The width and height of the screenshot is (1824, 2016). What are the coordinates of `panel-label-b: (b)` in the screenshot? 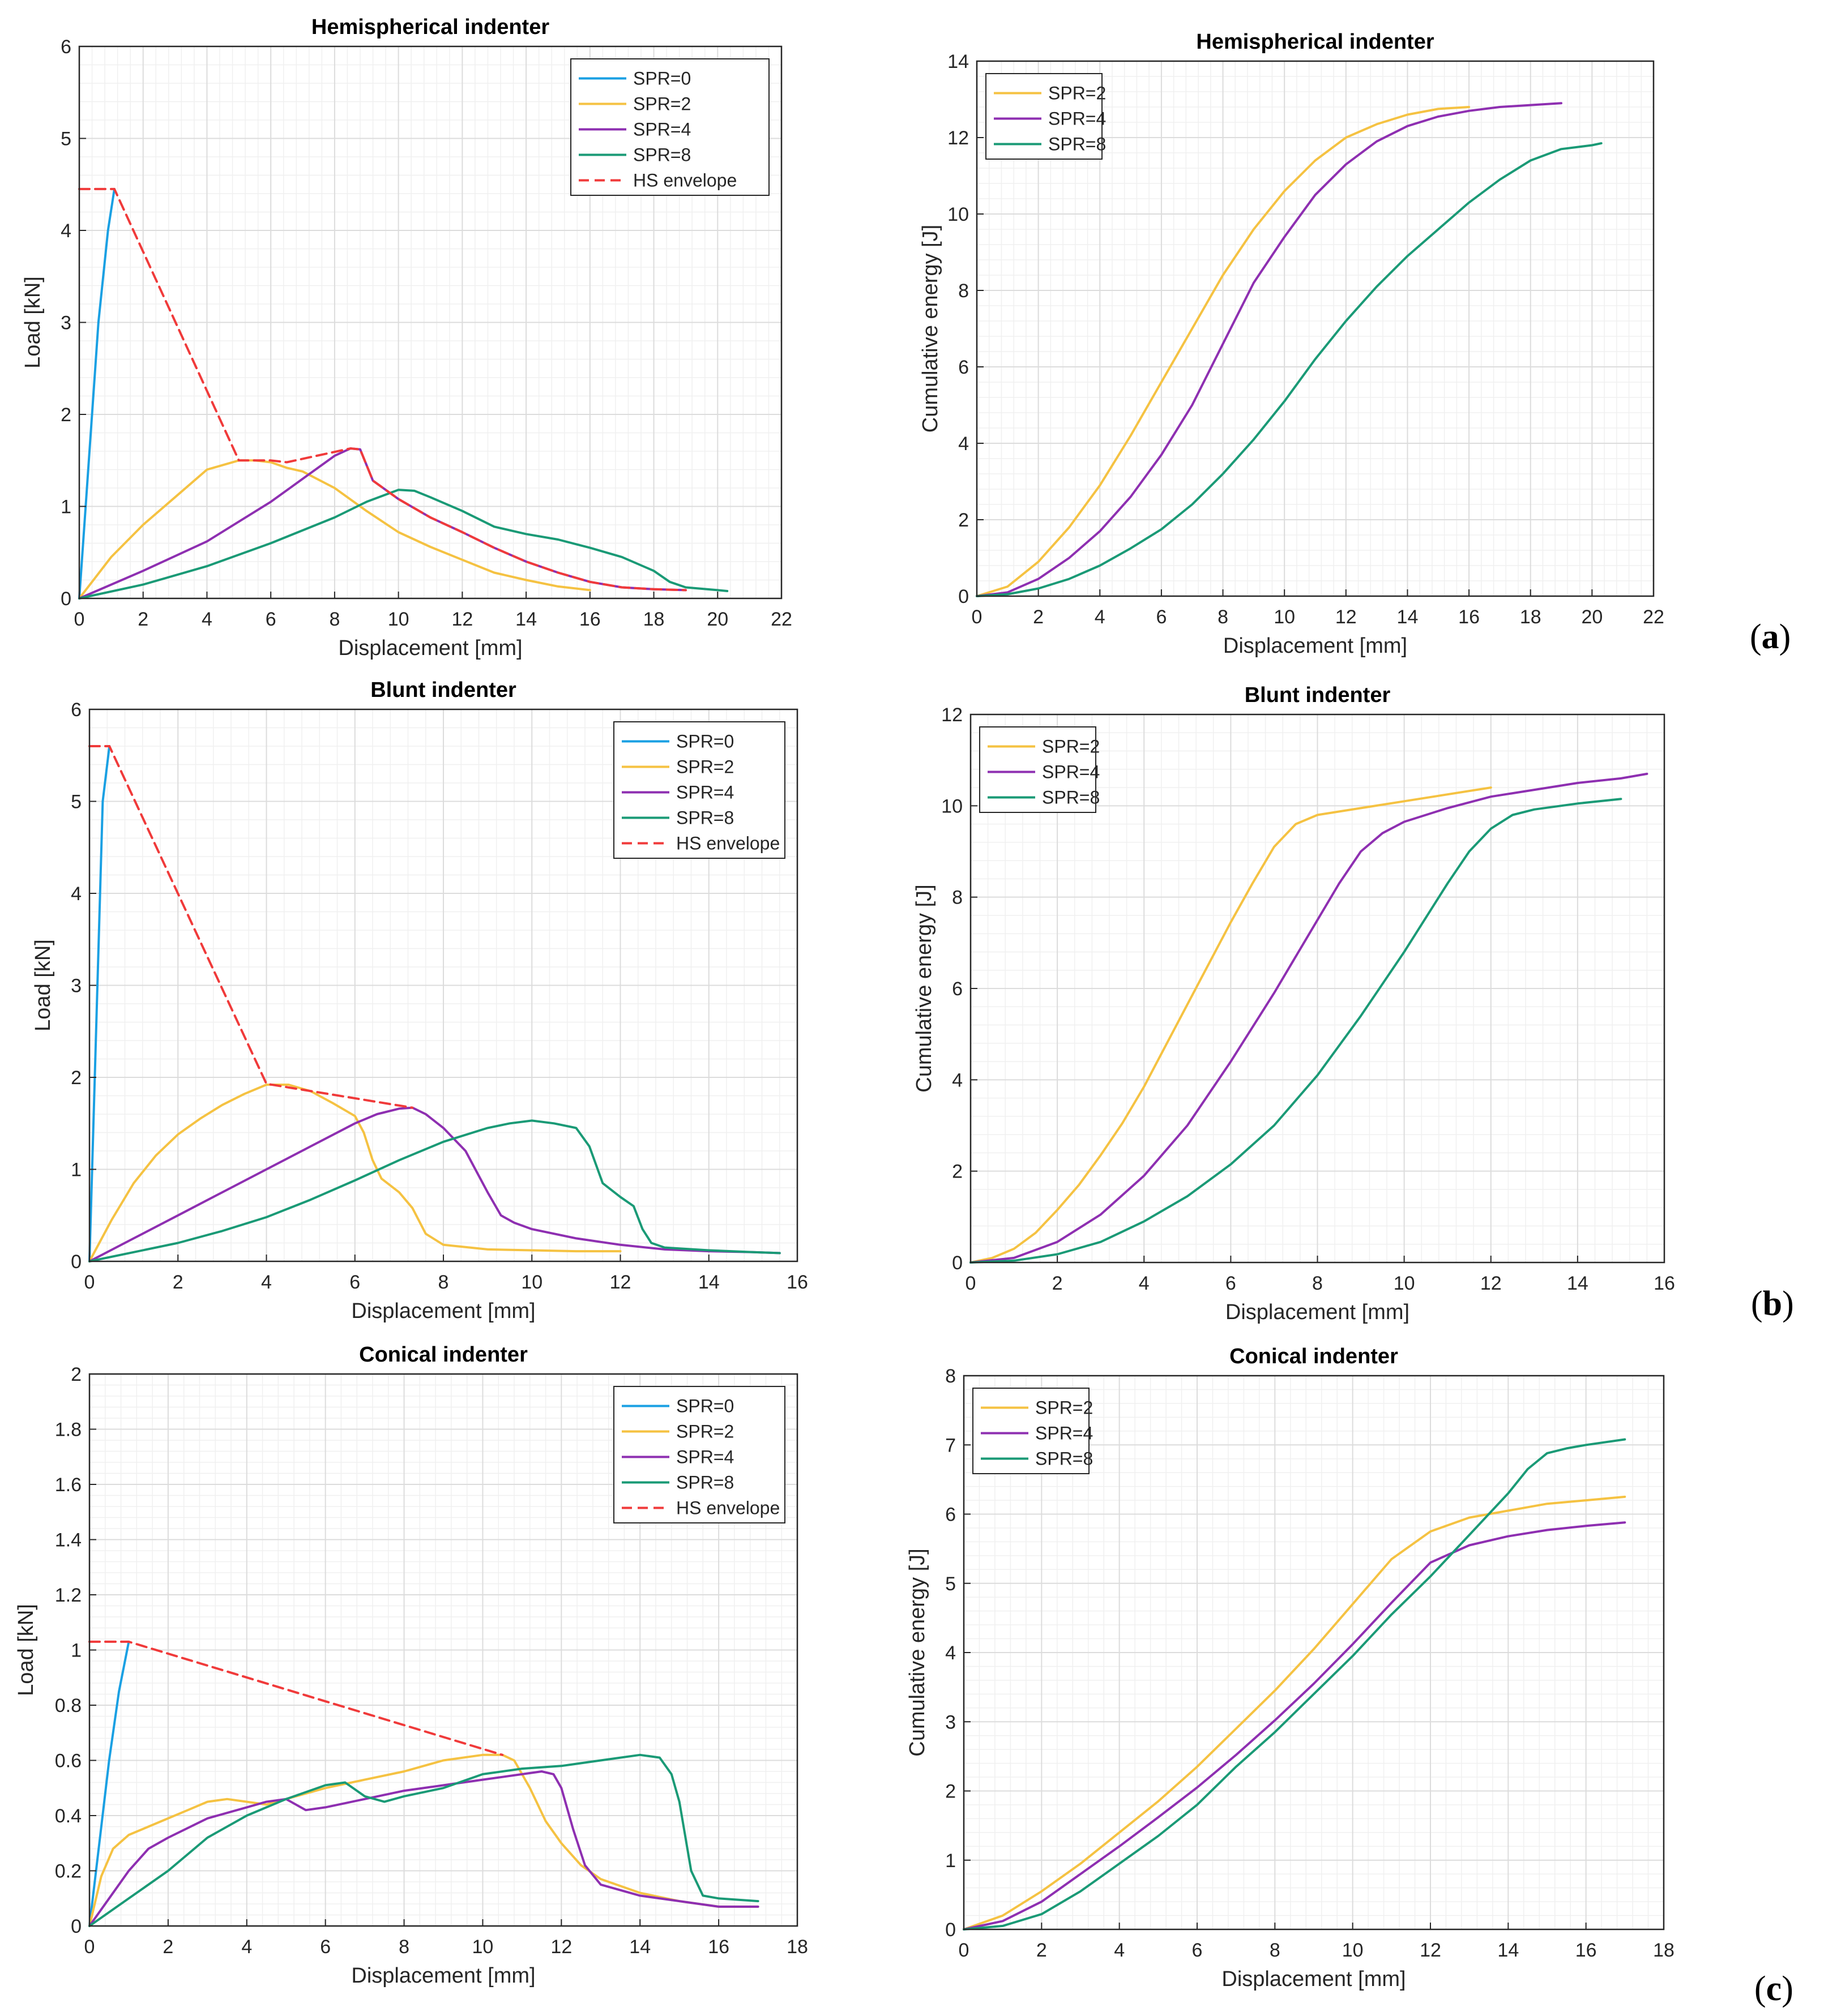 It's located at (1772, 1304).